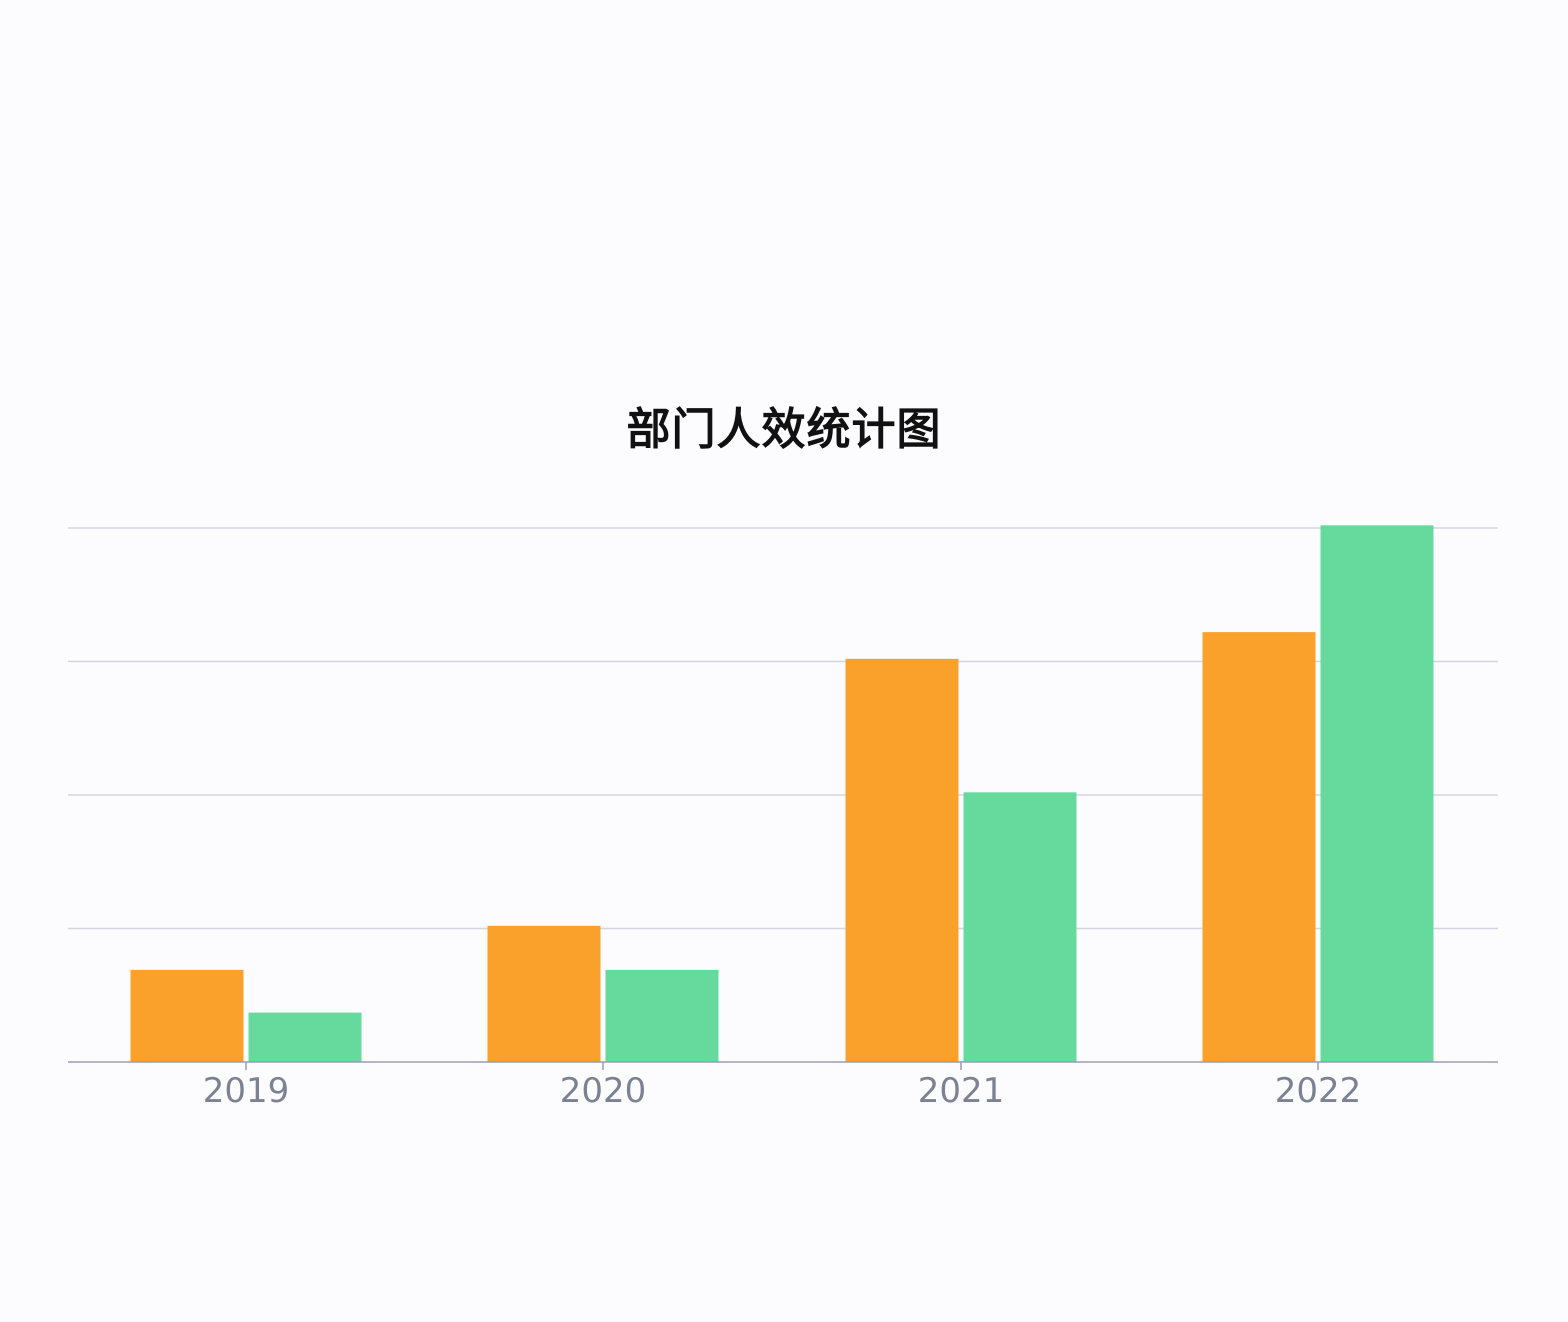  Describe the element at coordinates (1318, 1091) in the screenshot. I see `x-tick-label: 2022` at that location.